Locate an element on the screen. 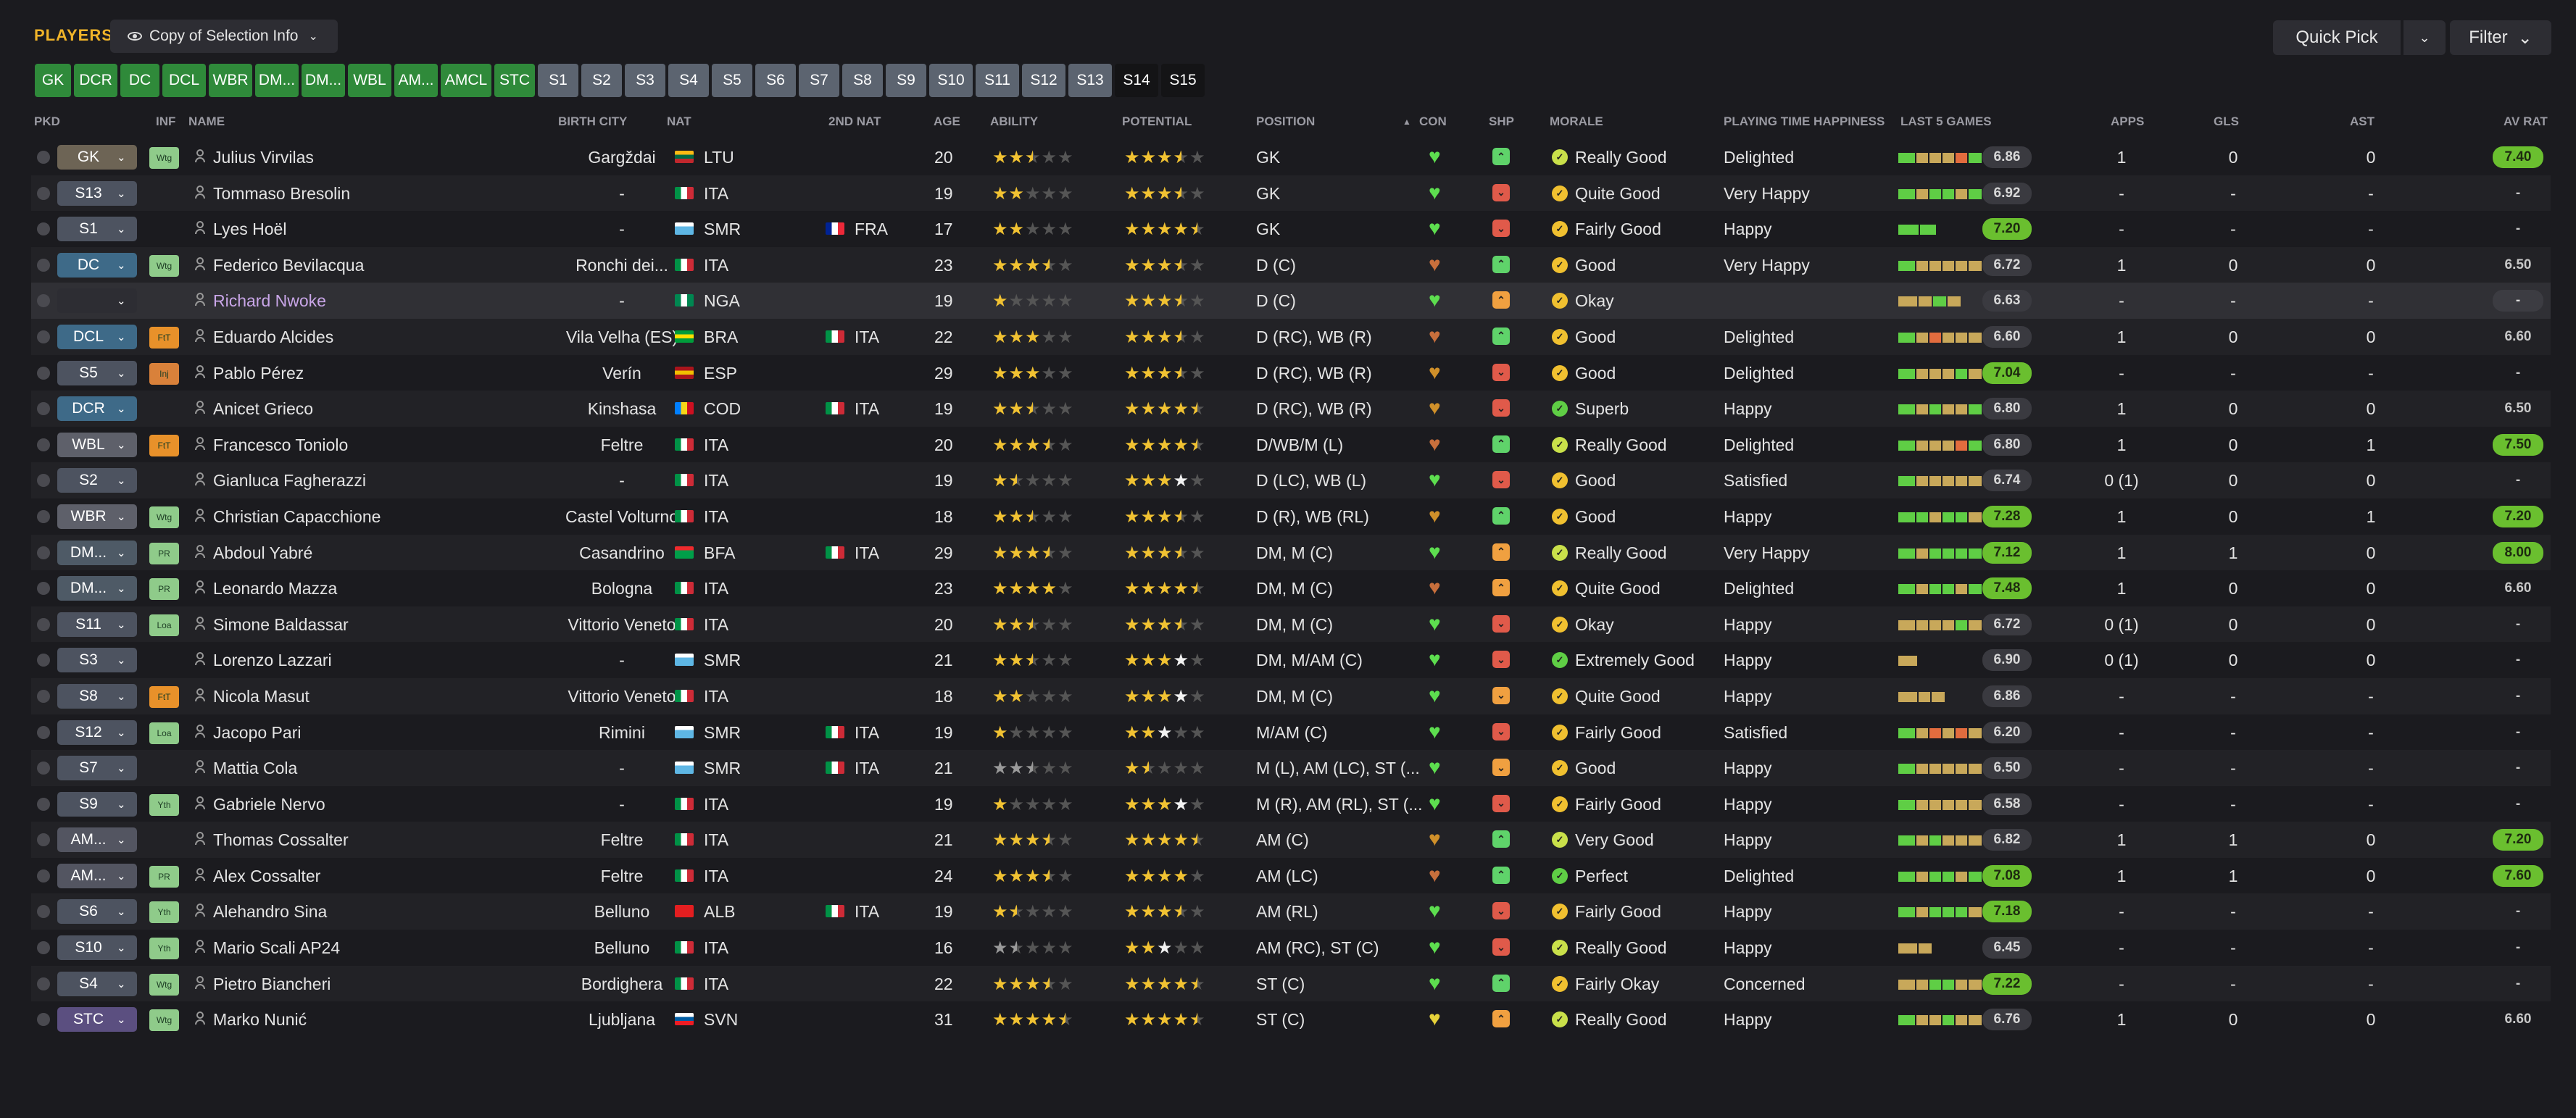 This screenshot has width=2576, height=1118. player-name: Mattia Cola is located at coordinates (255, 768).